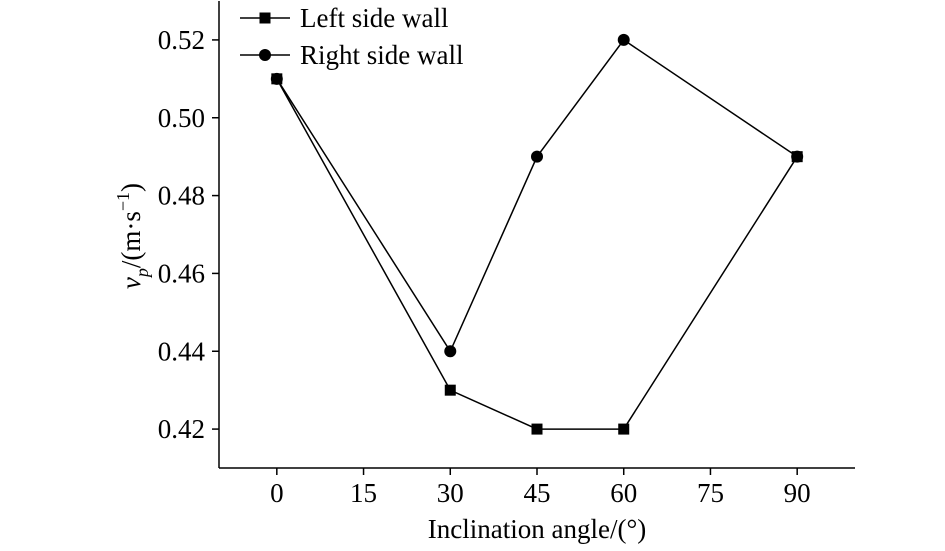  What do you see at coordinates (382, 55) in the screenshot?
I see `legend-label: Right side wall` at bounding box center [382, 55].